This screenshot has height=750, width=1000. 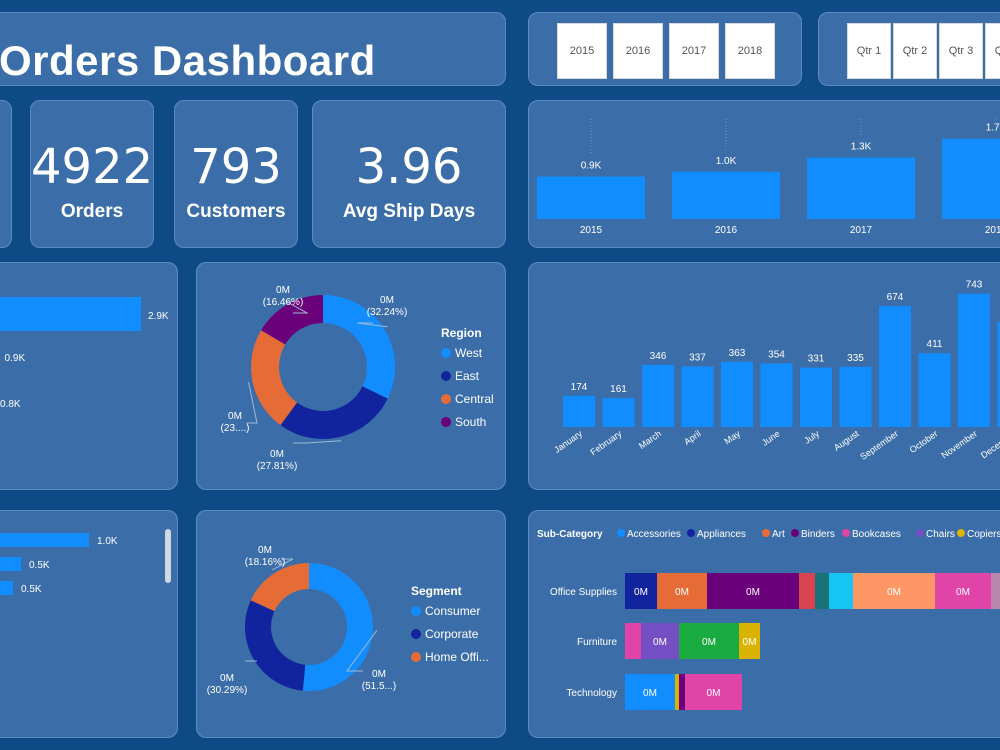 What do you see at coordinates (474, 399) in the screenshot?
I see `legend-item: Central` at bounding box center [474, 399].